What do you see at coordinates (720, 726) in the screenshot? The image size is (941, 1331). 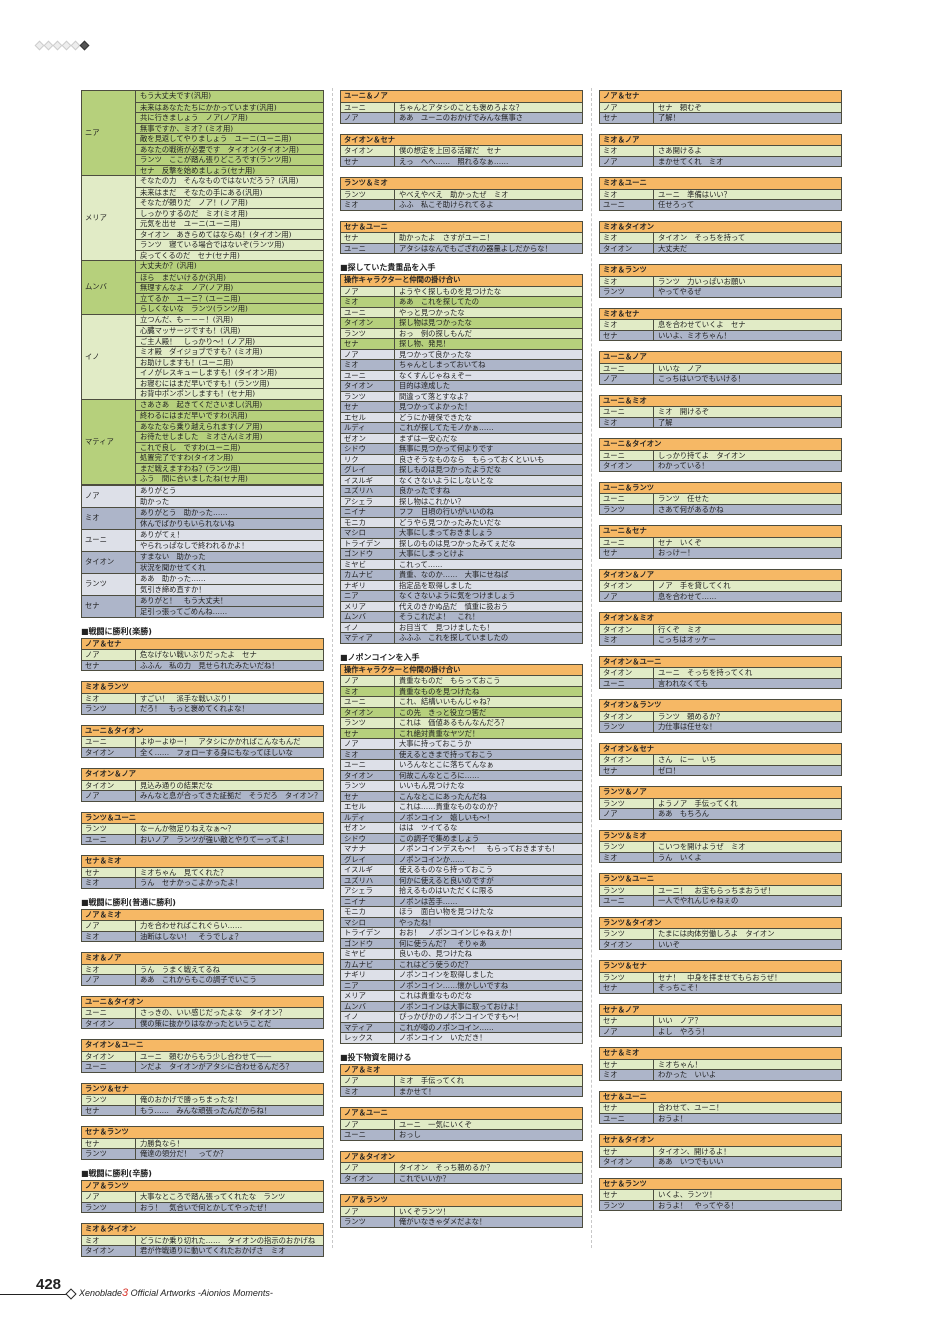 I see `table-row: ランツ 力仕事は任せな！` at bounding box center [720, 726].